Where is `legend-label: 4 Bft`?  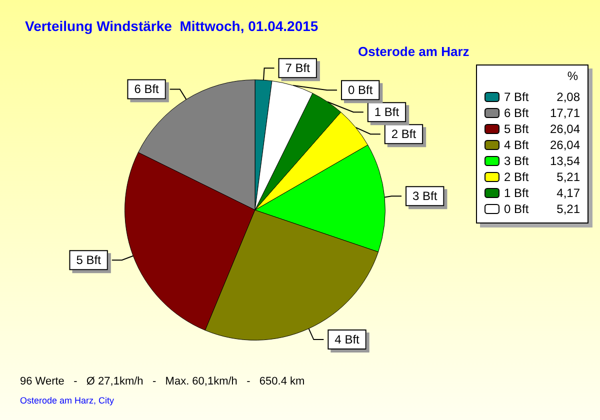 legend-label: 4 Bft is located at coordinates (517, 145).